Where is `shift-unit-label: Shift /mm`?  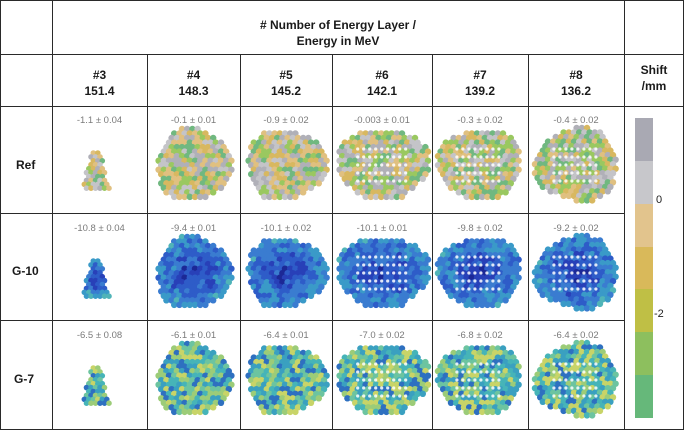
shift-unit-label: Shift /mm is located at coordinates (654, 78).